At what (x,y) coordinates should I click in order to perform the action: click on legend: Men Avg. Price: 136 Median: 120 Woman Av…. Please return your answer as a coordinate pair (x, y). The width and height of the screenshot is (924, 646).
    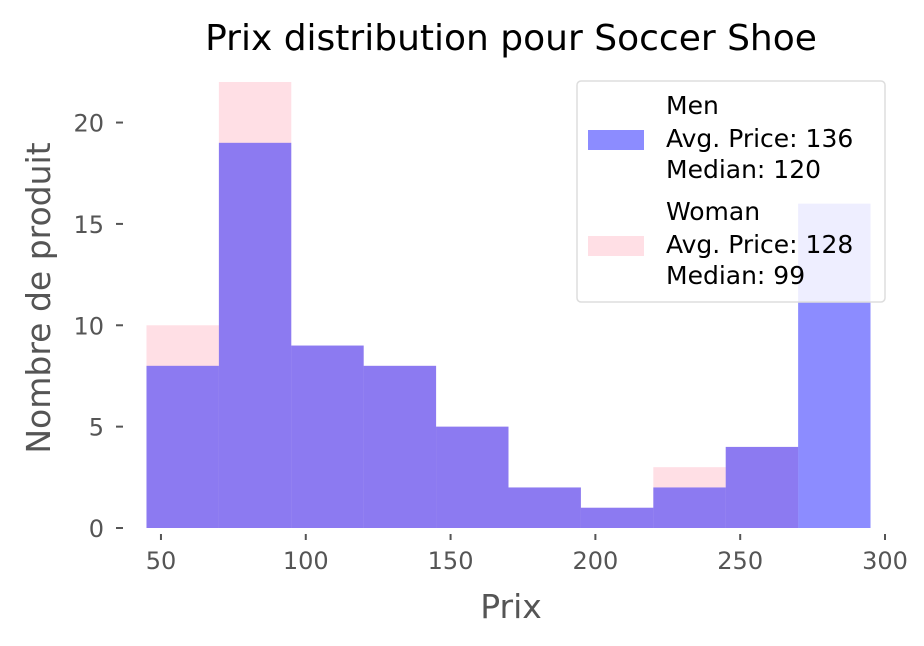
    Looking at the image, I should click on (731, 191).